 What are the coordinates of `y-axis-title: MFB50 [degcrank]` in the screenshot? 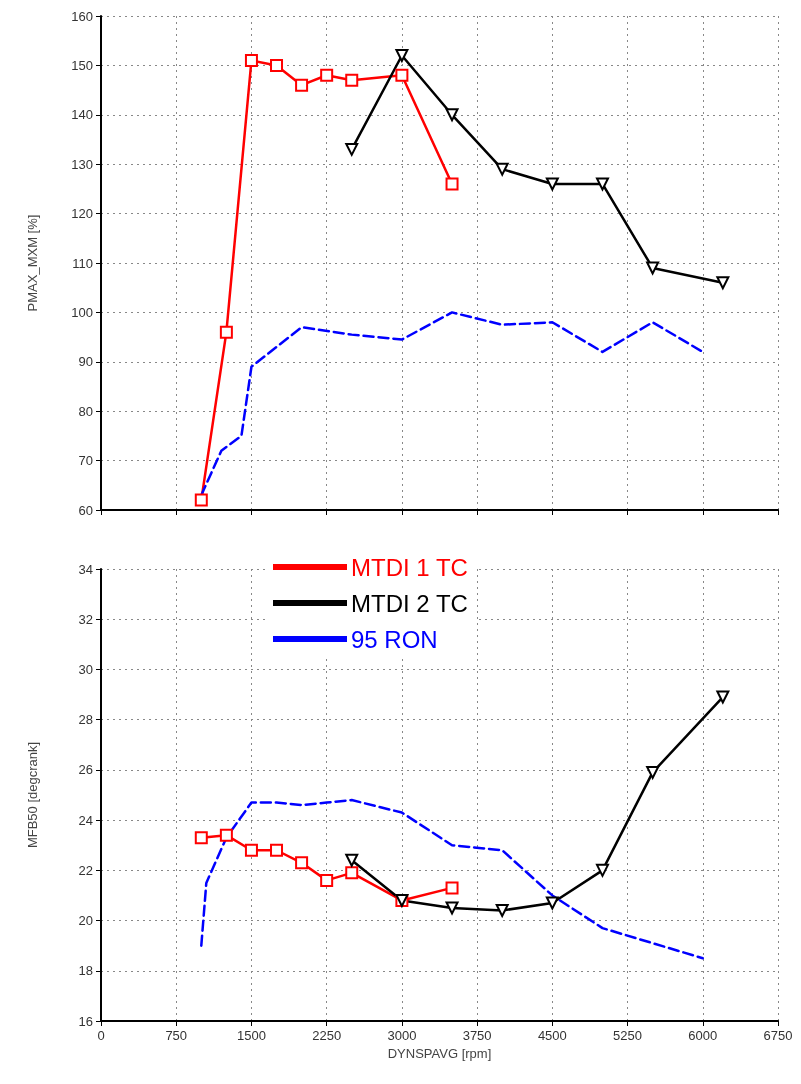 It's located at (32, 795).